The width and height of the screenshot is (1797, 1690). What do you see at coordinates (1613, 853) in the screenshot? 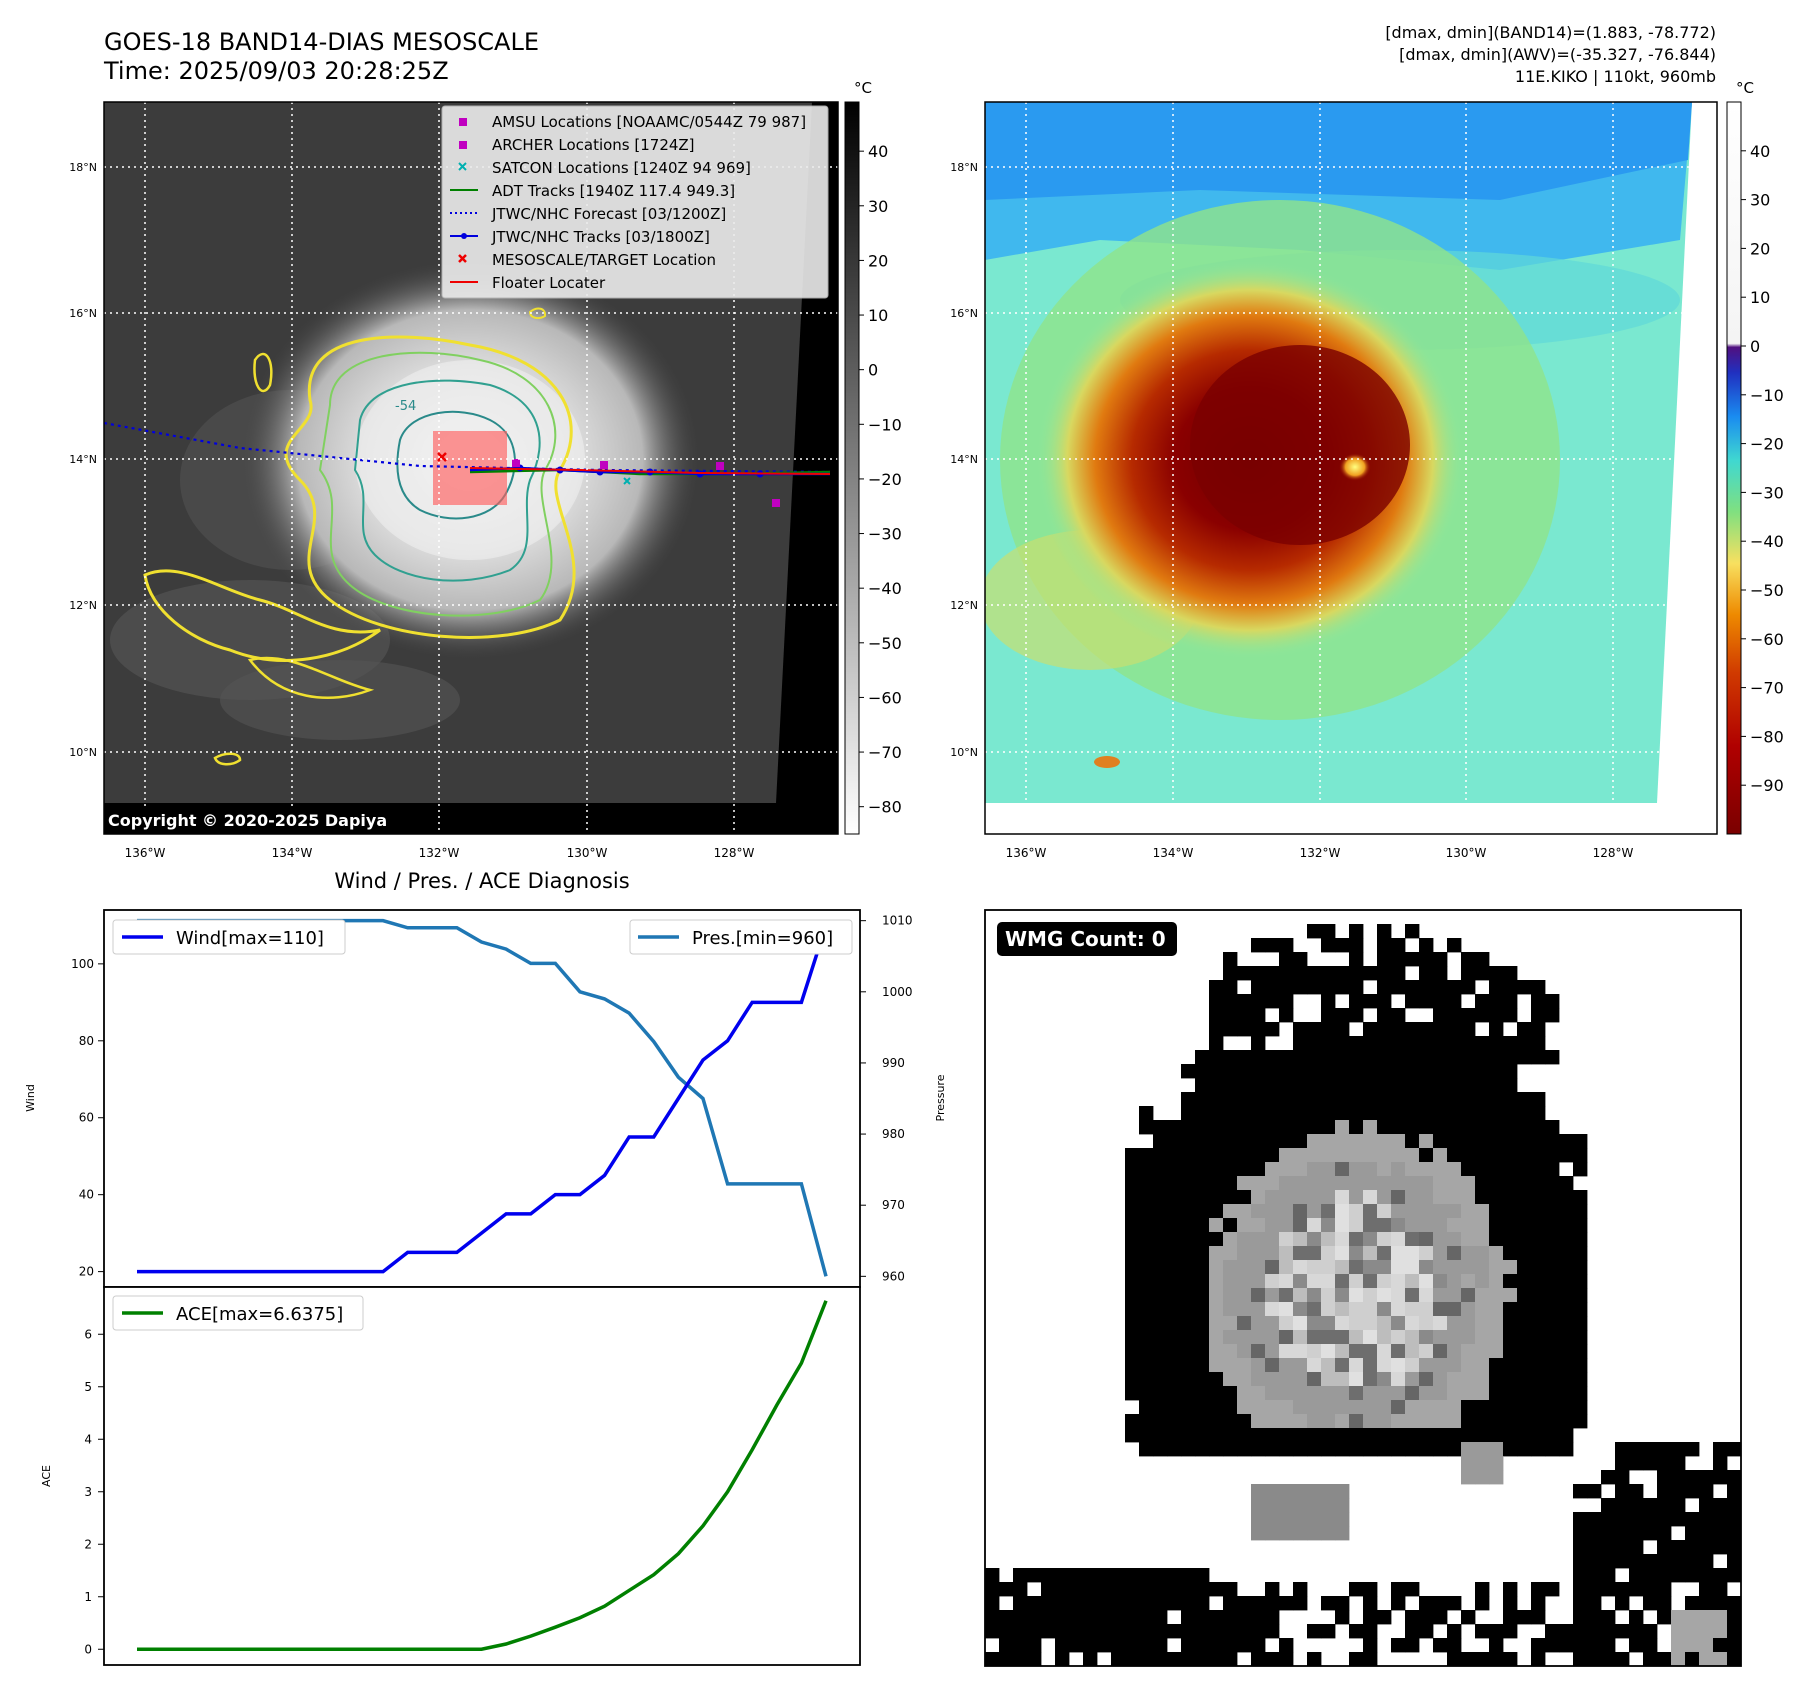
I see `awv-lon-128: 128°W` at bounding box center [1613, 853].